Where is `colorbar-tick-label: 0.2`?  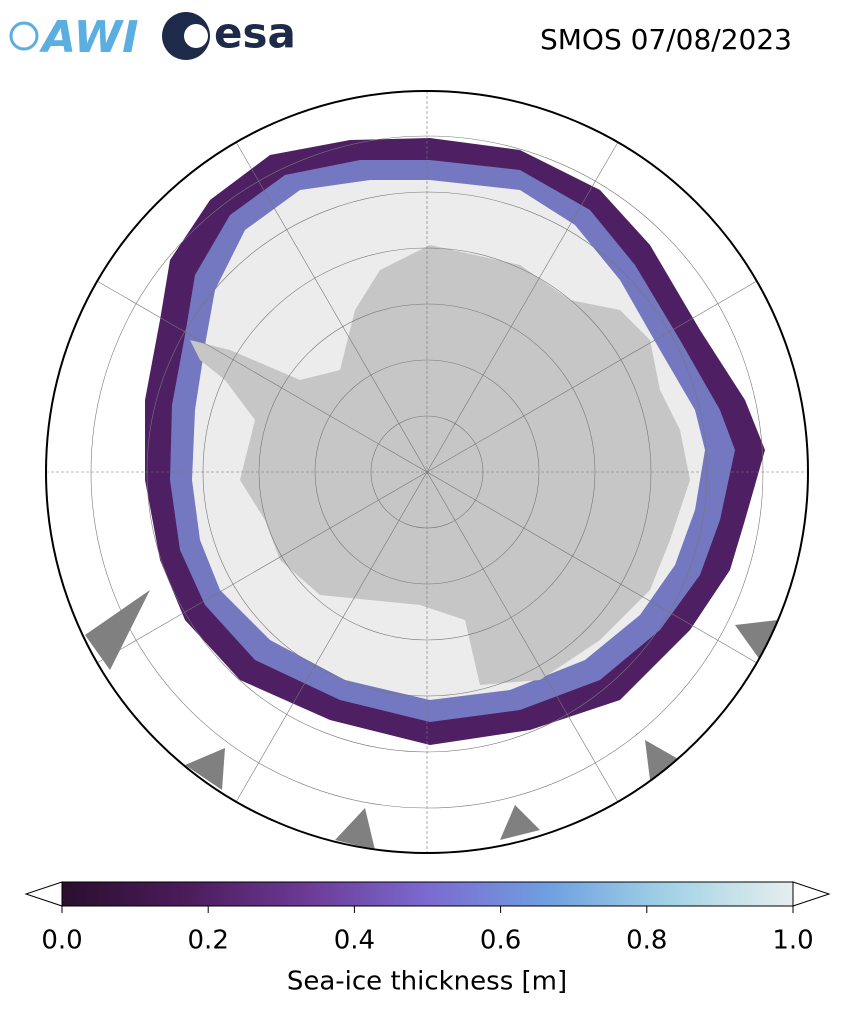
colorbar-tick-label: 0.2 is located at coordinates (208, 941).